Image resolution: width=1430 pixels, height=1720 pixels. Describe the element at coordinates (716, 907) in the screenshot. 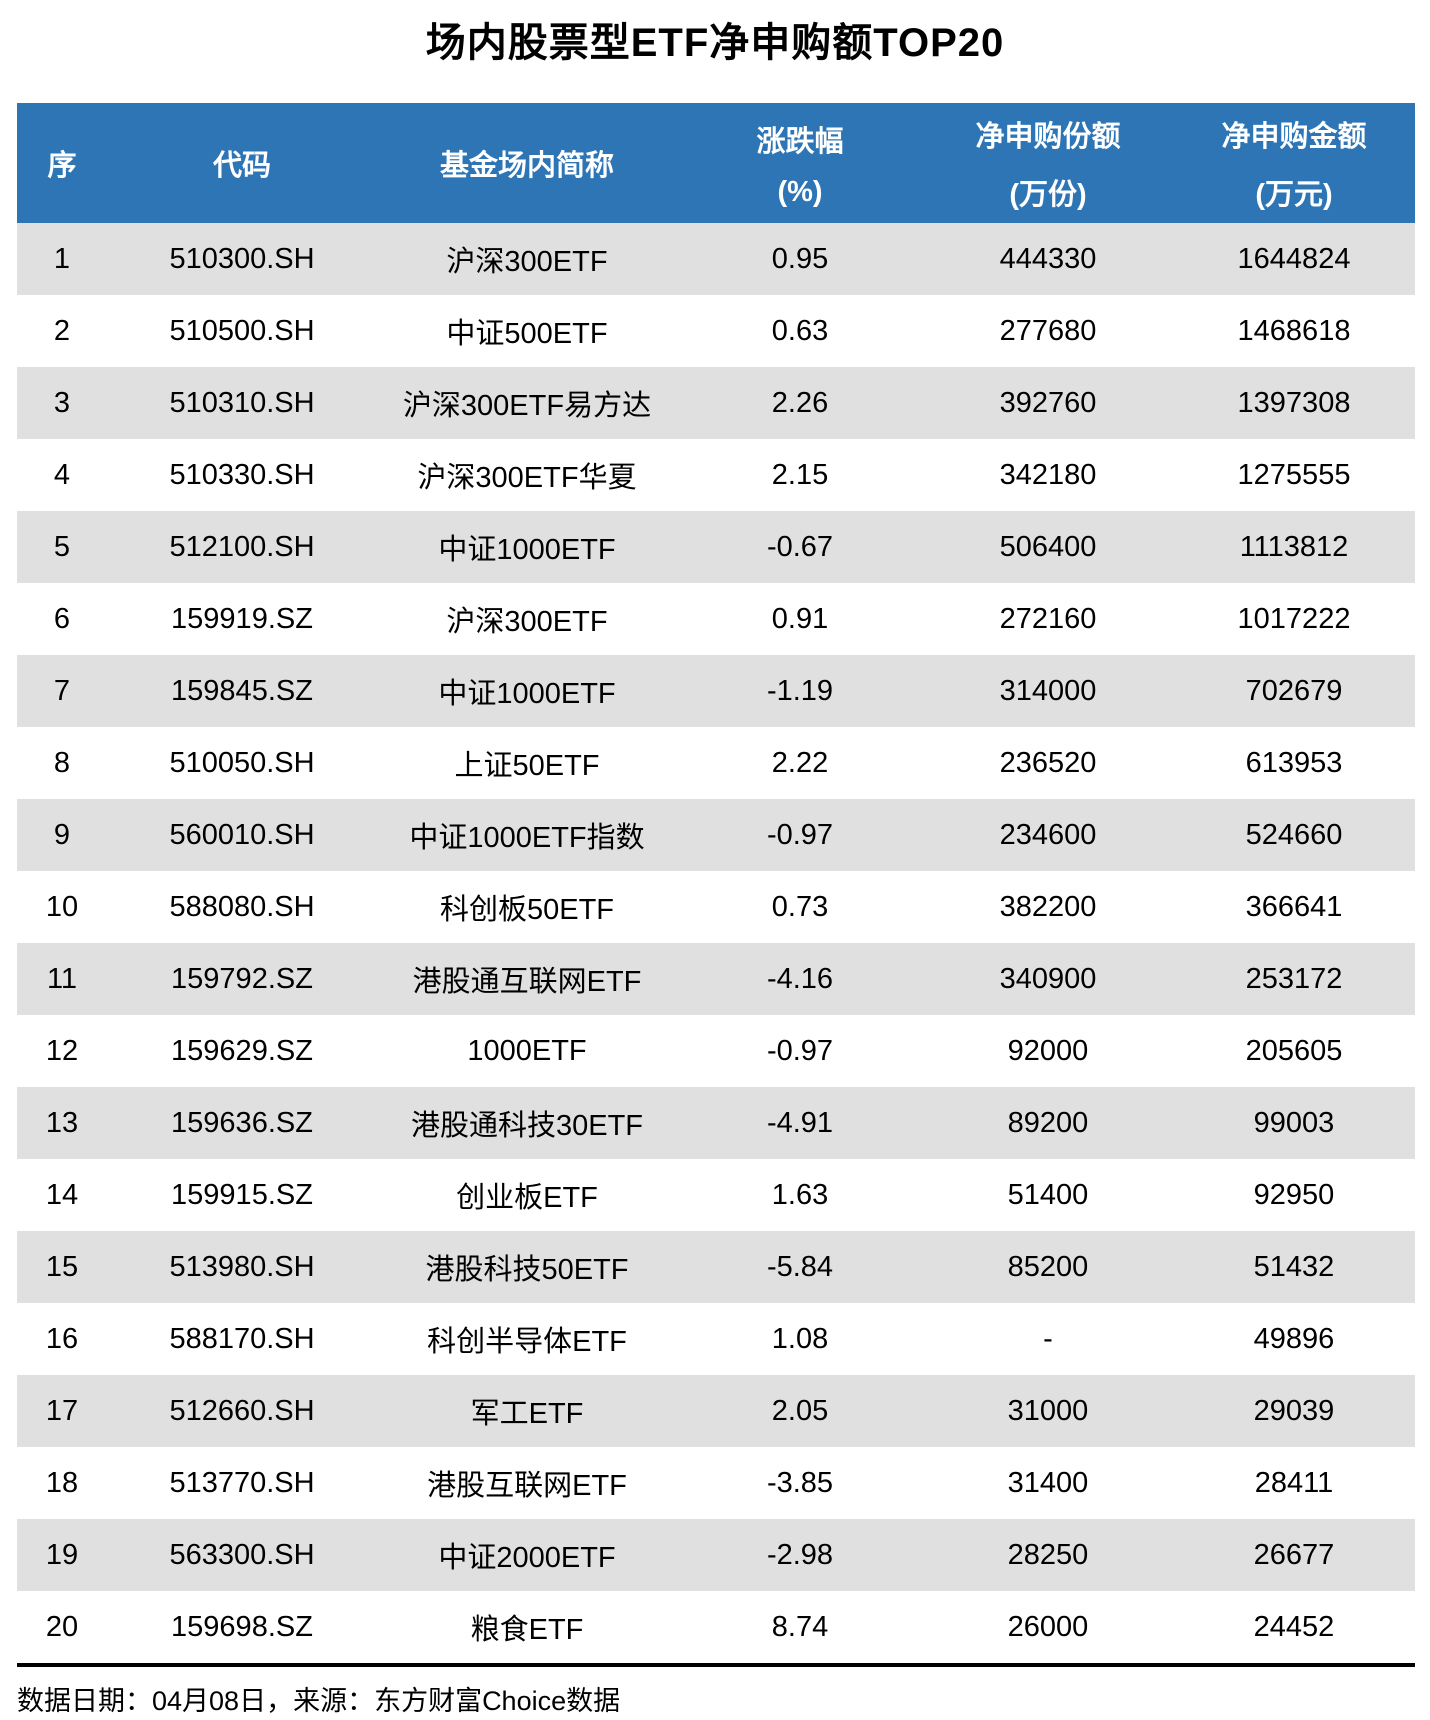

I see `table-row: 10 588080.SH 科创板50ETF 0.73 382200 366641` at that location.